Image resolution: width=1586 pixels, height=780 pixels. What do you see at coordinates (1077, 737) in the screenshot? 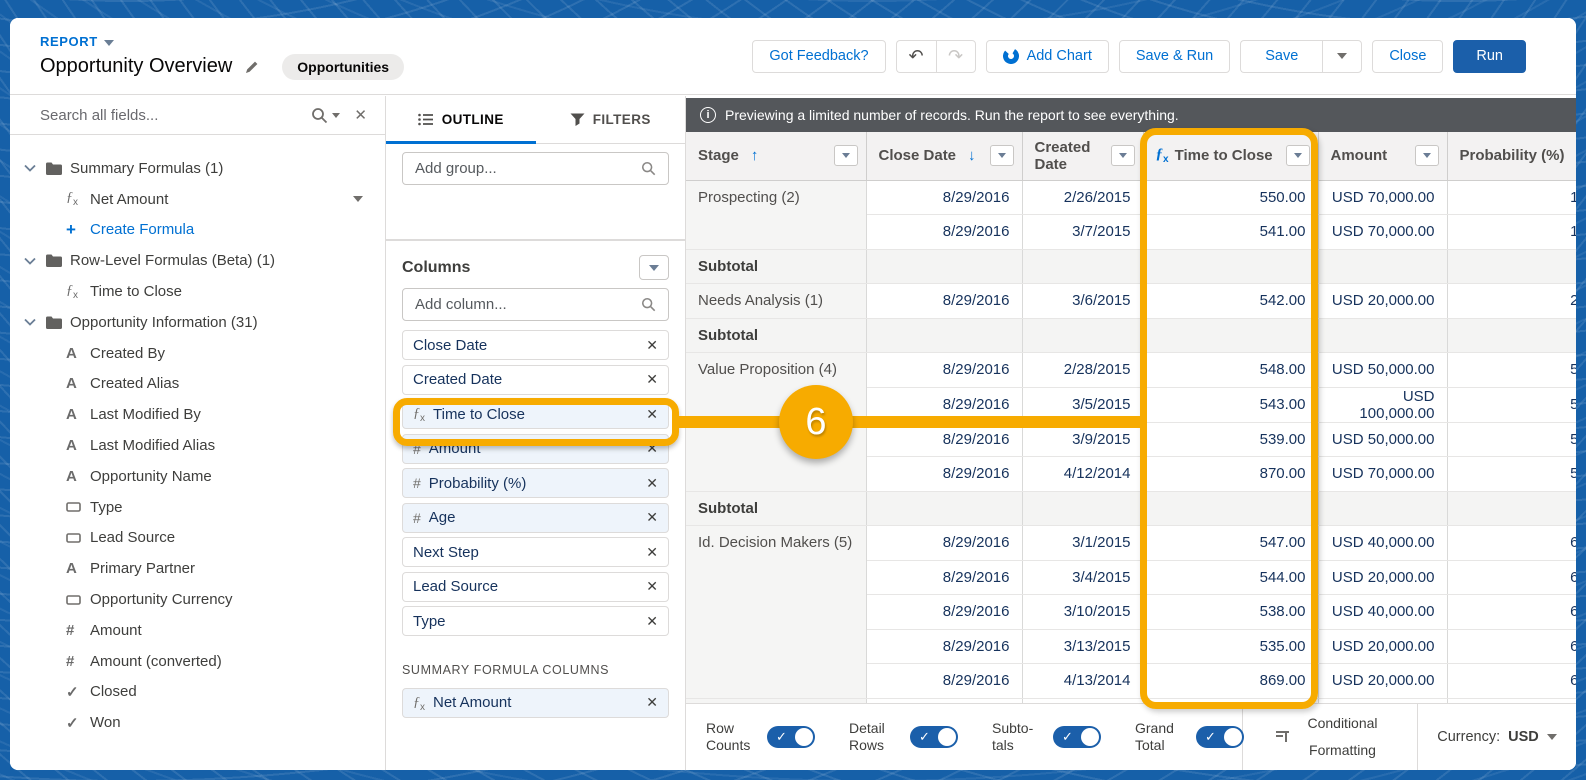
I see `toggle-subto-tals` at bounding box center [1077, 737].